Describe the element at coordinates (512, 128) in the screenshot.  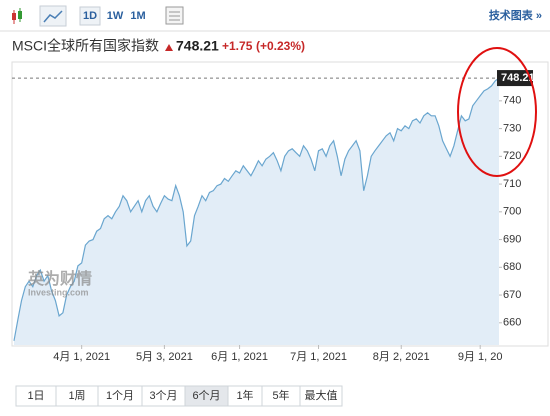
I see `y-tick-label: 730` at that location.